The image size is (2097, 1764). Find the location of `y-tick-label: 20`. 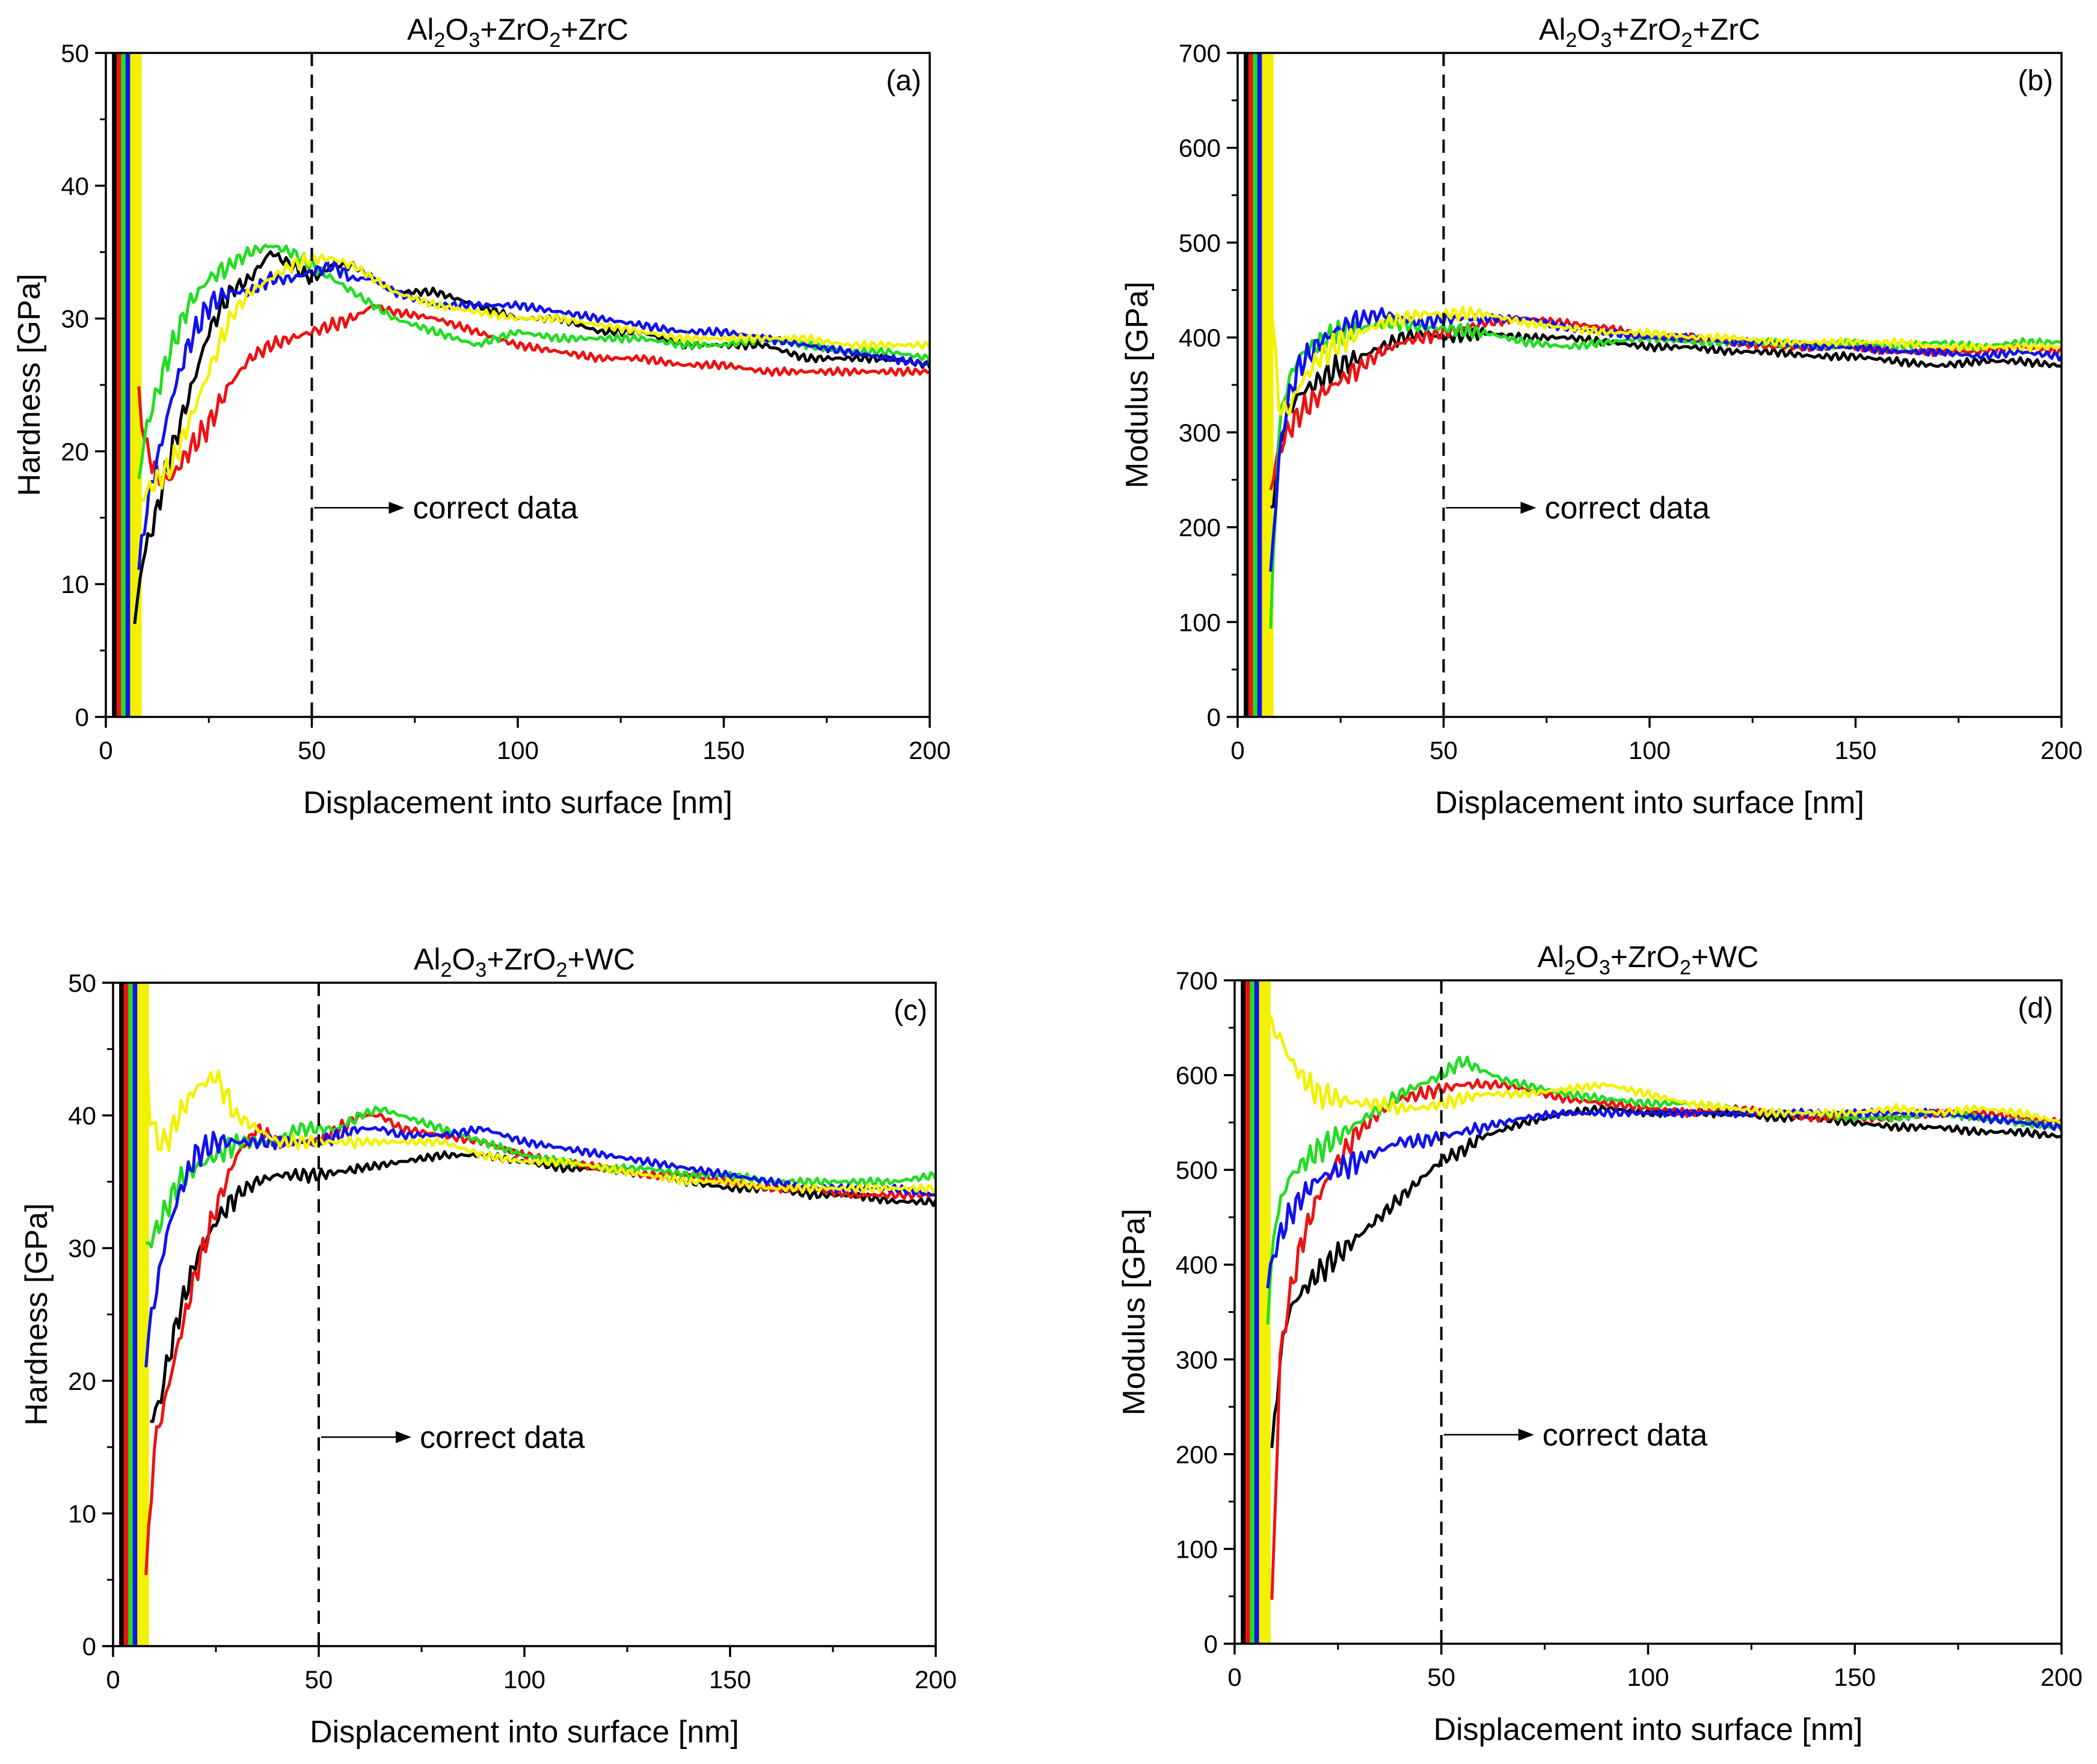

y-tick-label: 20 is located at coordinates (75, 452).